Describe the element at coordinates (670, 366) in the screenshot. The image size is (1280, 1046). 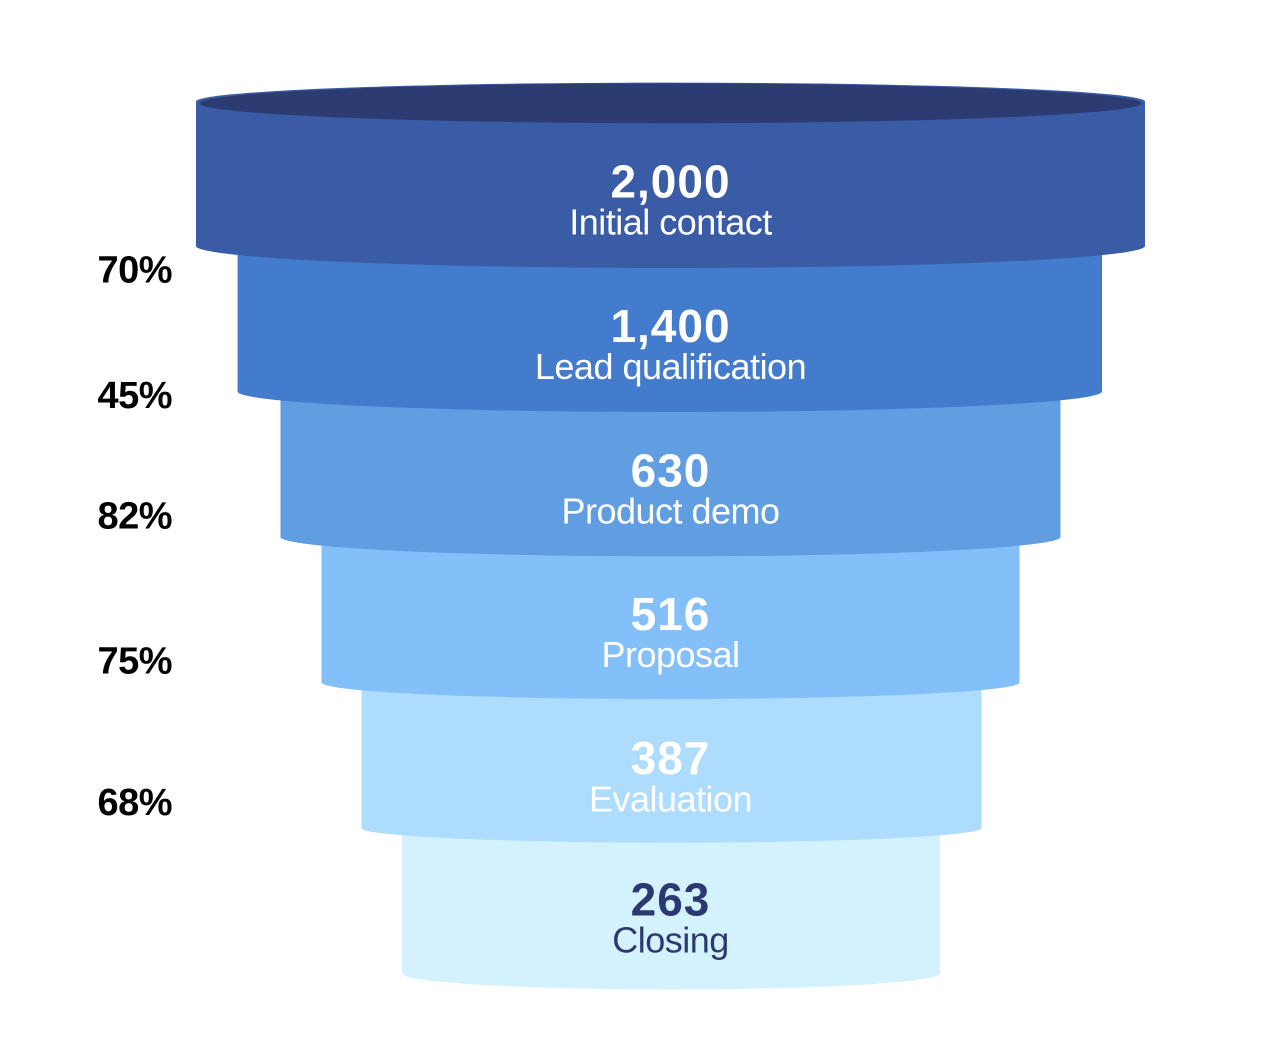
I see `svg-text: Lead qualification` at that location.